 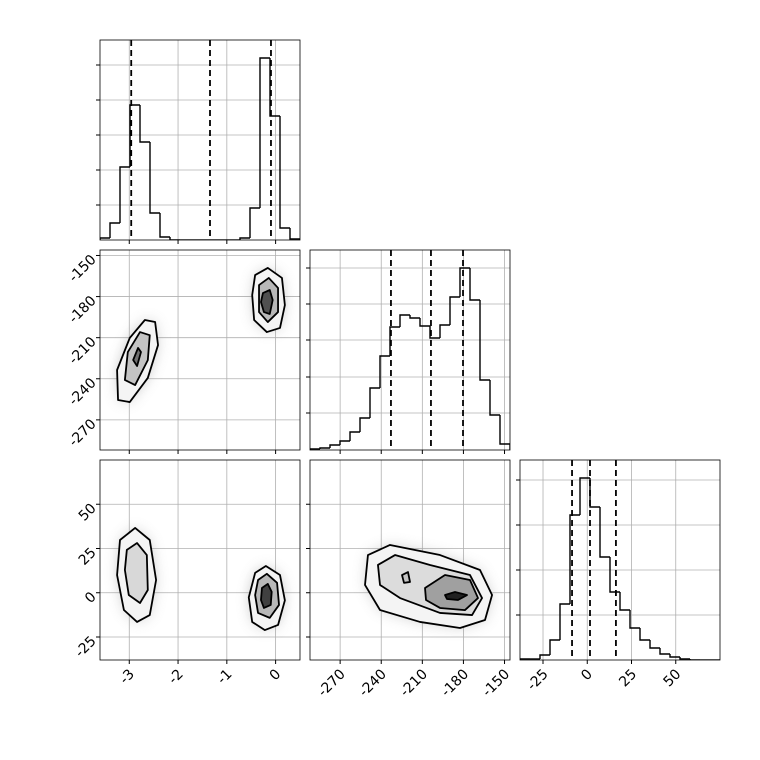 I want to click on x-tick-label: -3, so click(x=127, y=676).